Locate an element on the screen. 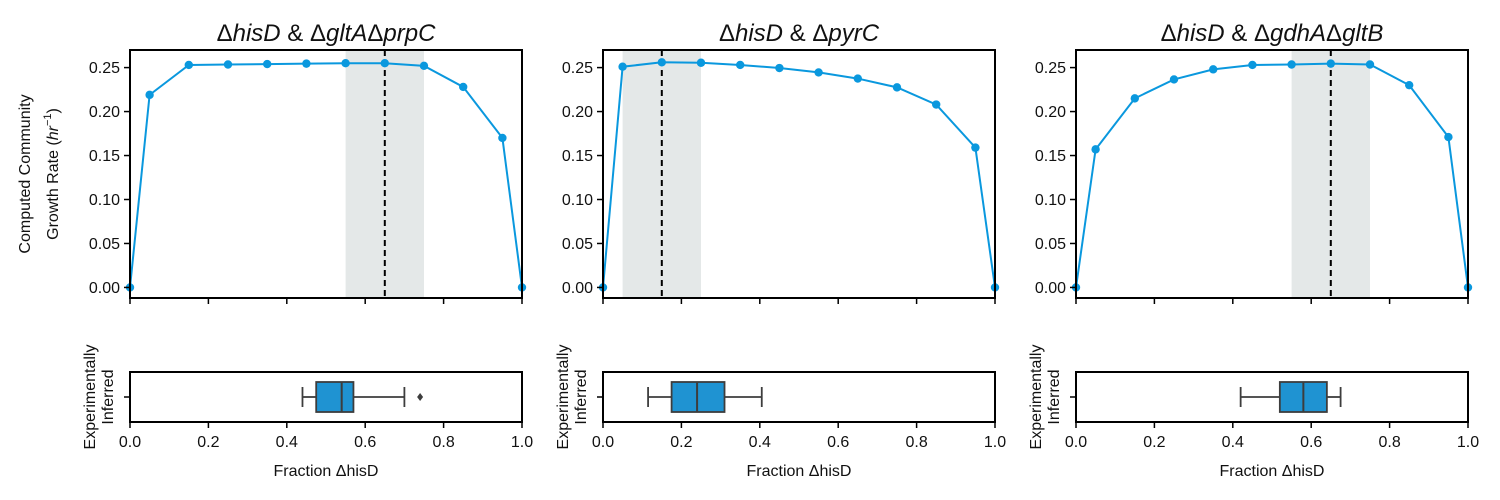 The width and height of the screenshot is (1500, 500). y-axis-label: Computed Community Growth Rate (hr−1) is located at coordinates (39, 173).